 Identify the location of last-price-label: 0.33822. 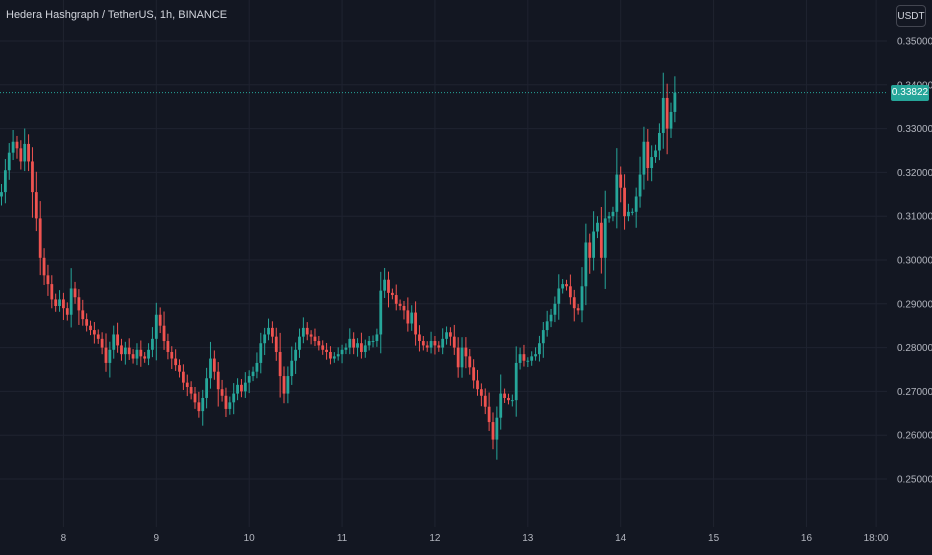
(910, 92).